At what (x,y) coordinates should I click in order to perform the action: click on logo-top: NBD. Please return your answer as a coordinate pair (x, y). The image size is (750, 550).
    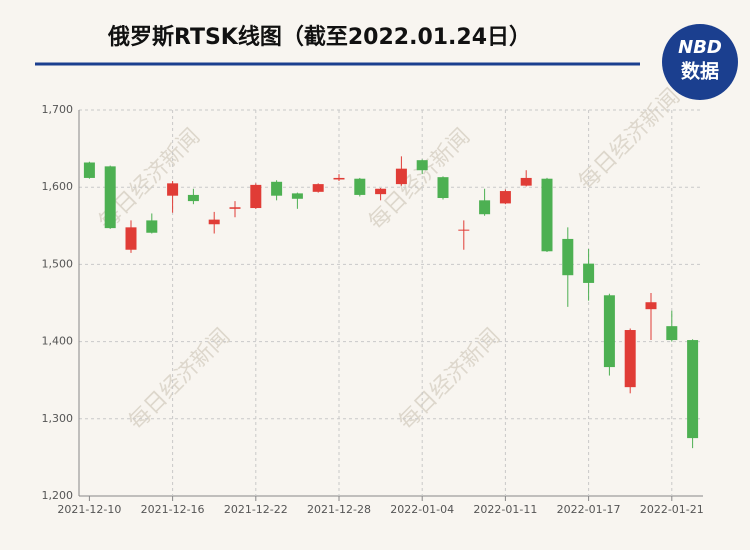
    Looking at the image, I should click on (700, 47).